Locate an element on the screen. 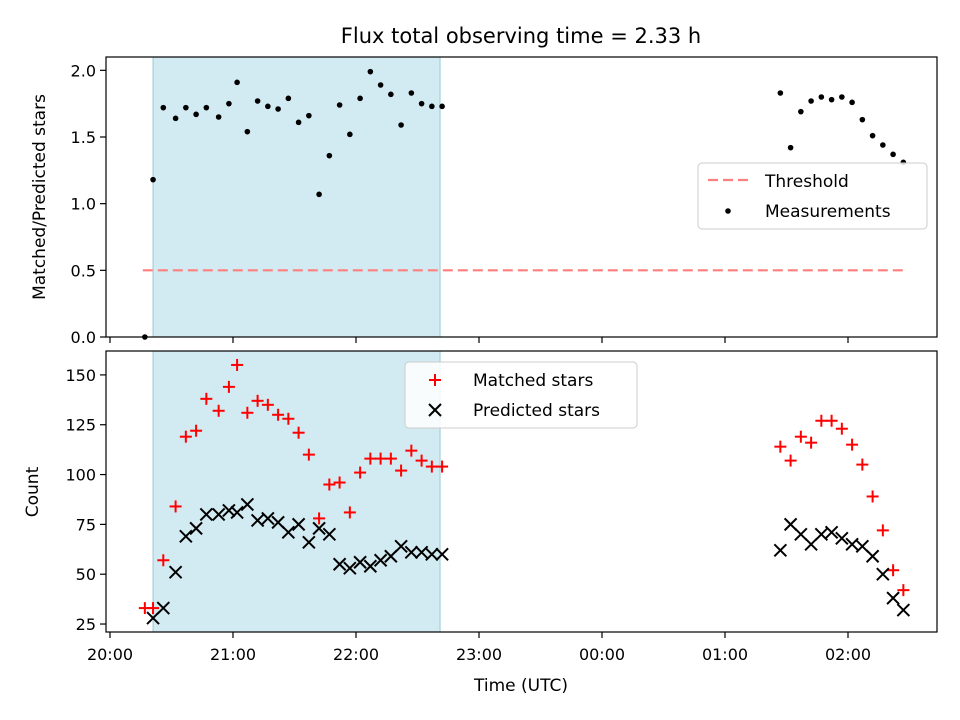 Image resolution: width=960 pixels, height=720 pixels. top-y-tick-label: 2.0 is located at coordinates (83, 70).